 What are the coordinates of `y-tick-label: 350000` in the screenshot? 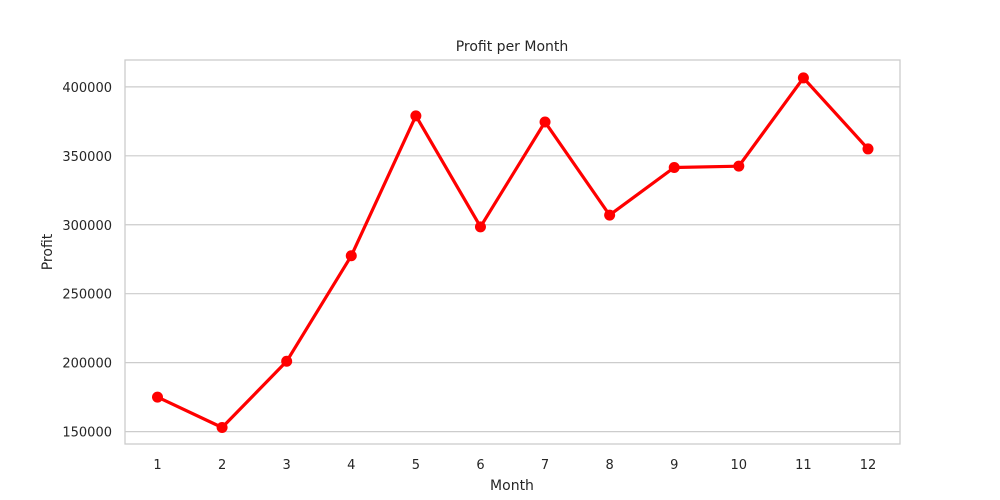 It's located at (87, 157).